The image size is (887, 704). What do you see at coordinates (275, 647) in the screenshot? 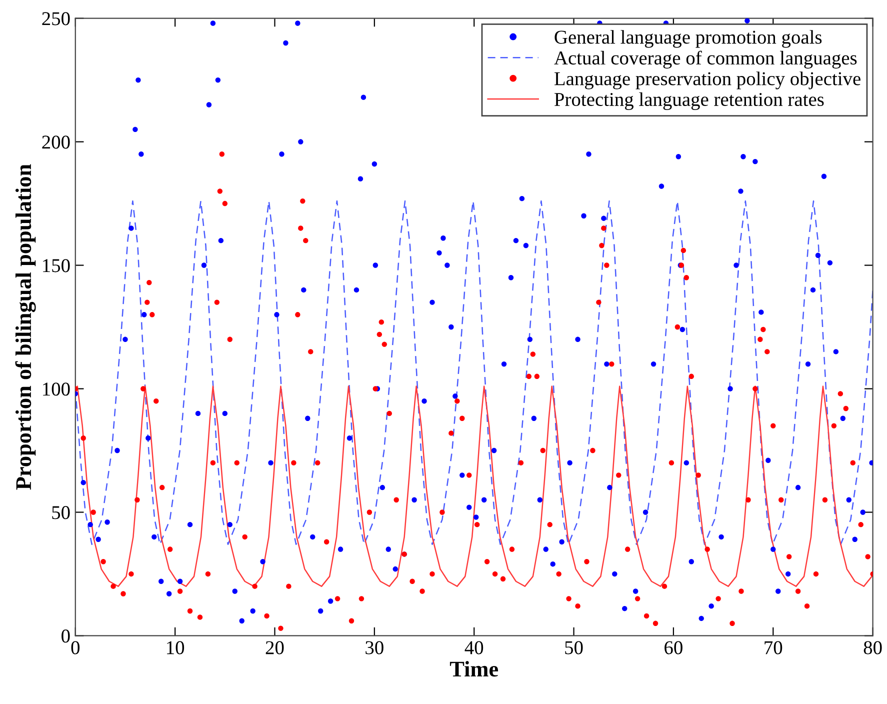
I see `x-tick-label: 20` at bounding box center [275, 647].